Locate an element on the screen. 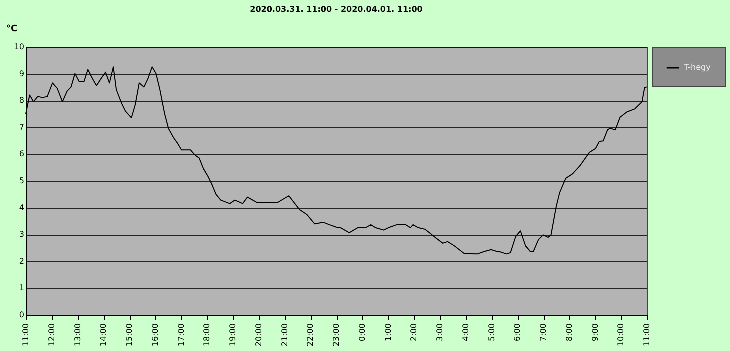  y-tick-label: 5 is located at coordinates (21, 181).